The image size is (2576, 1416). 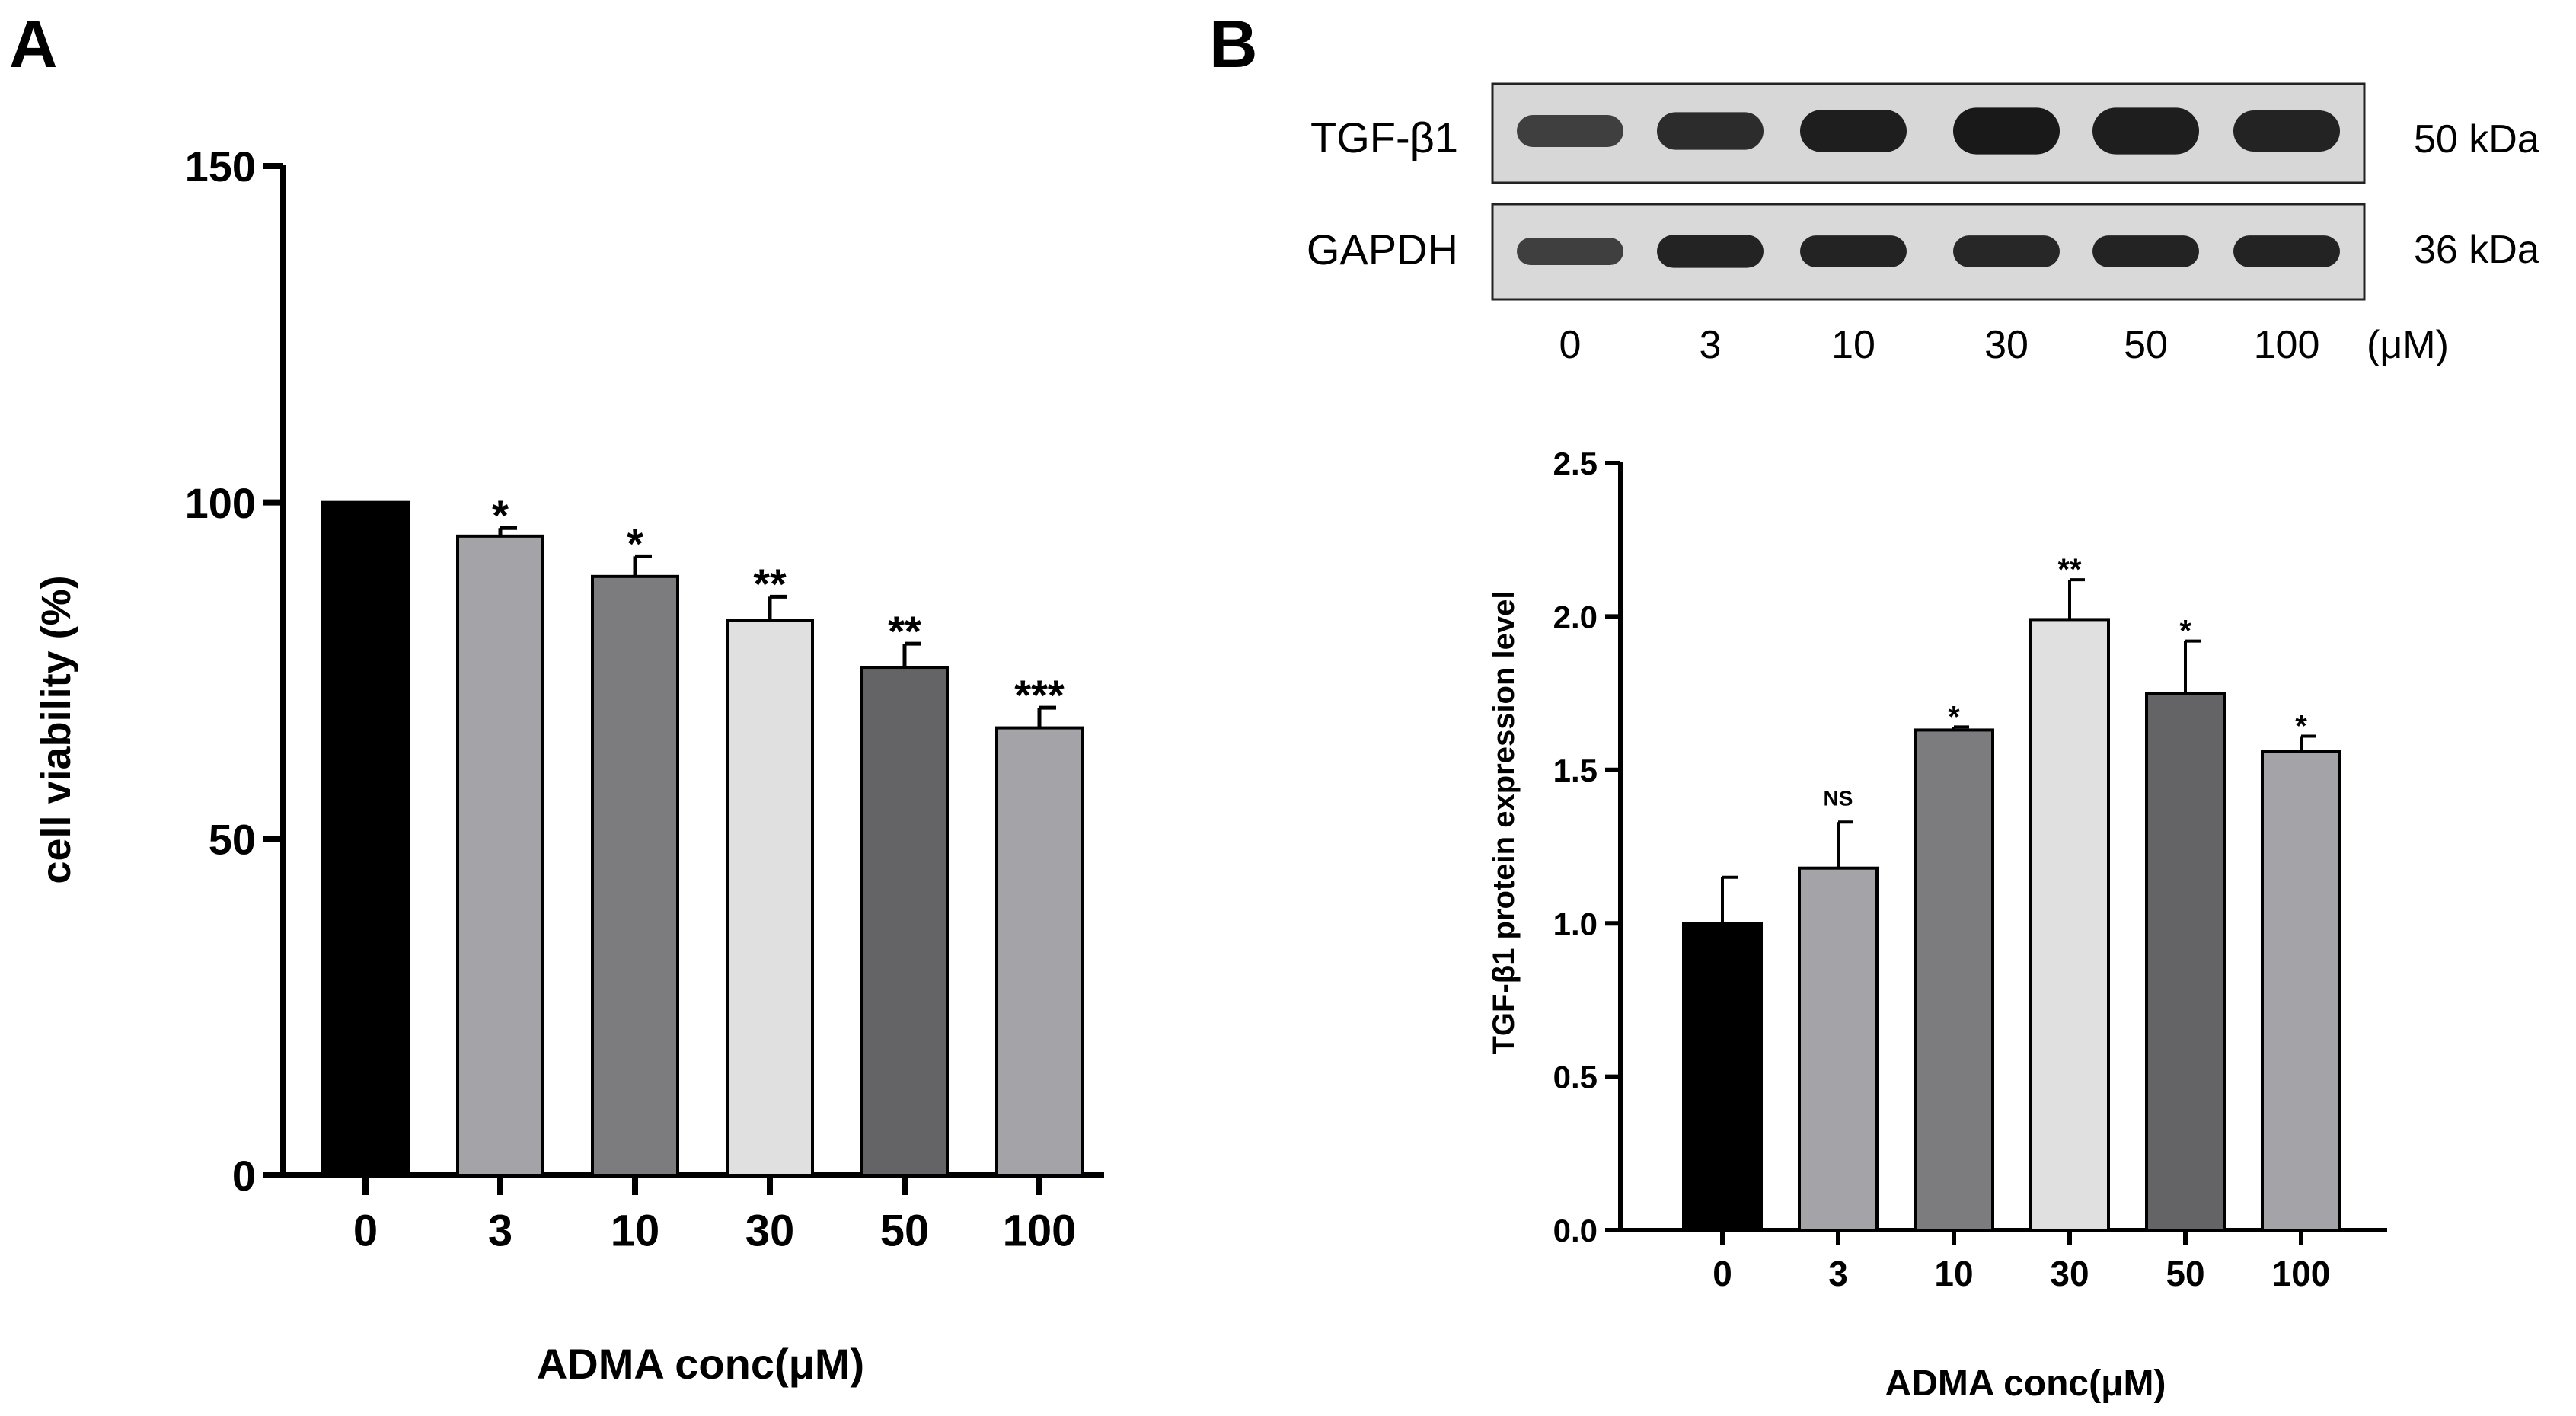 What do you see at coordinates (1384, 137) in the screenshot?
I see `blot-protein-label-tgf-b1: TGF-β1` at bounding box center [1384, 137].